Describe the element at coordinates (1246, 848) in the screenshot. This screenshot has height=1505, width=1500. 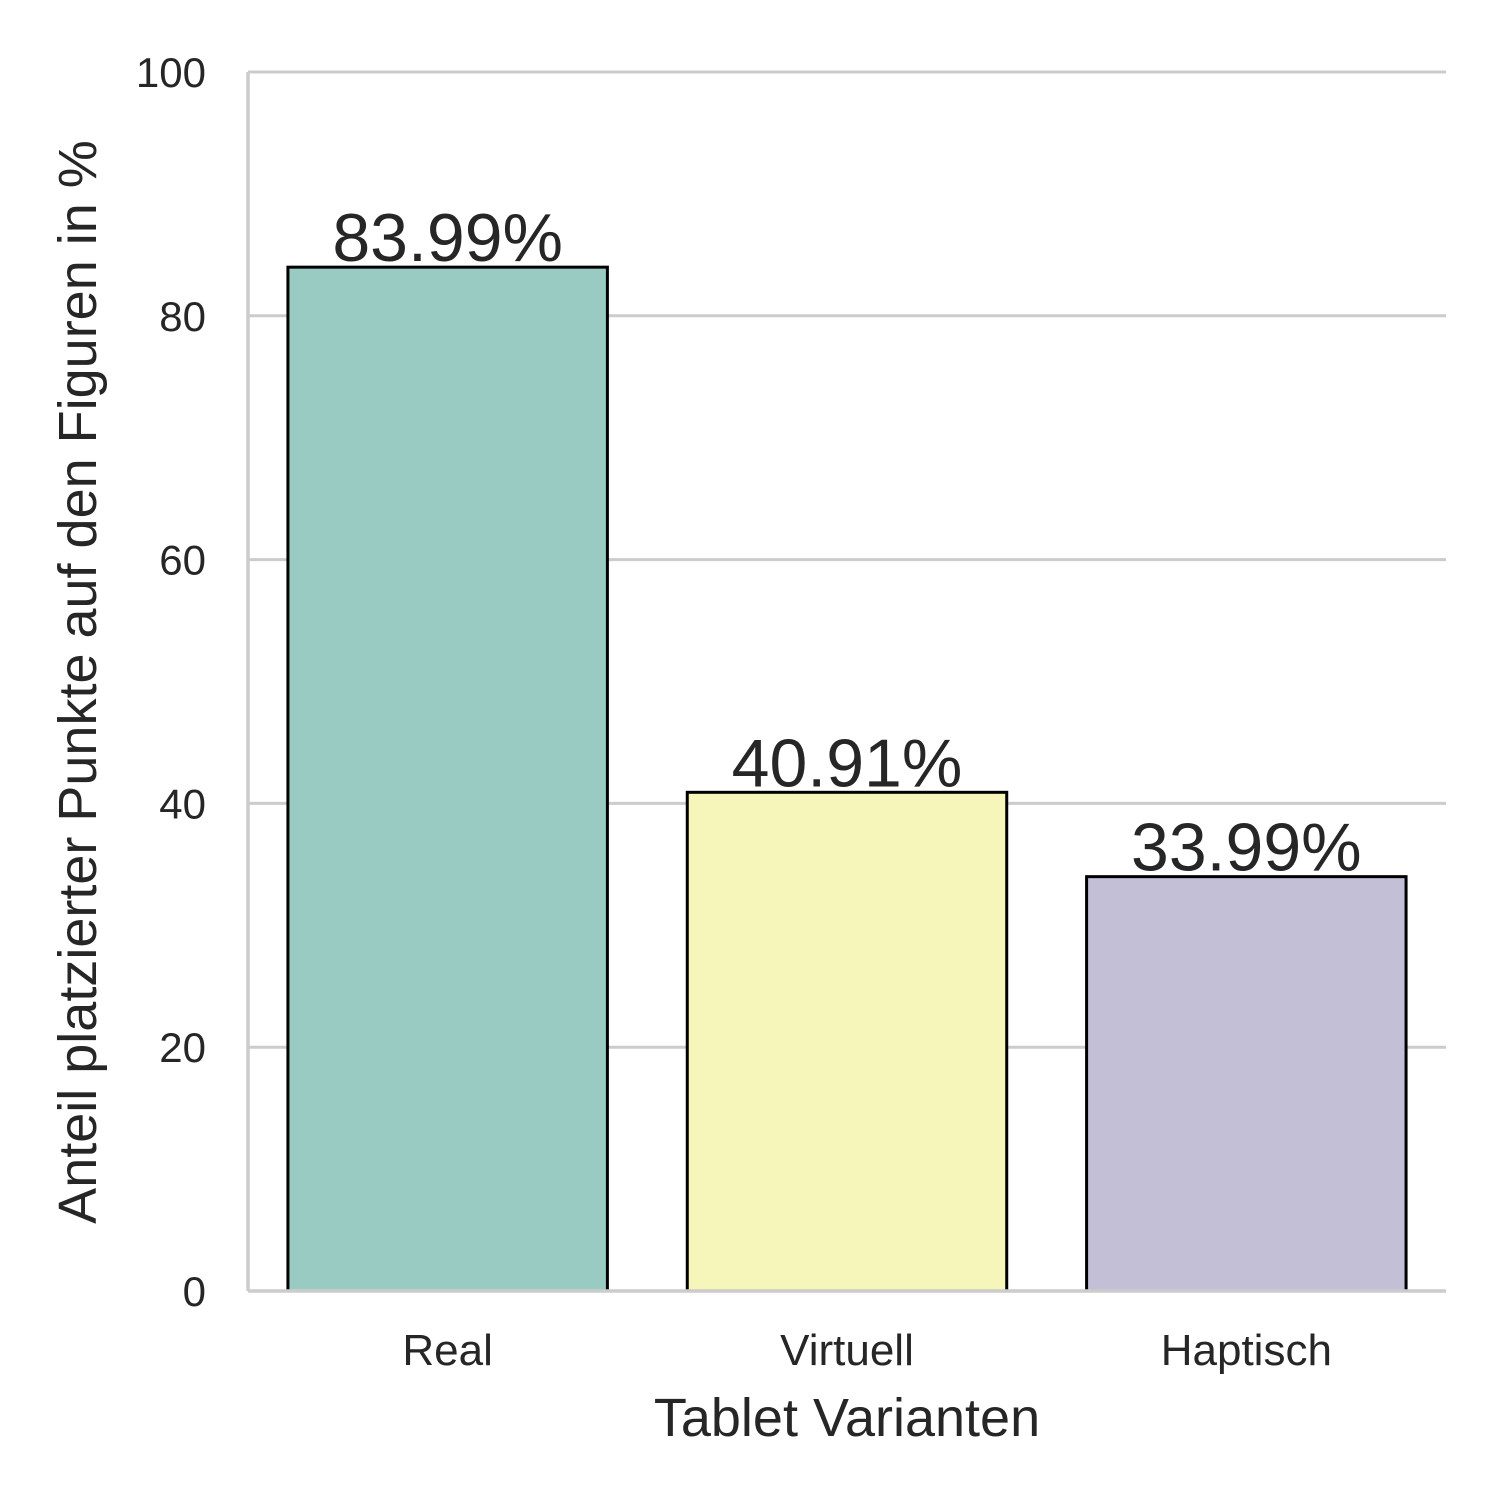
I see `data-label: 33.99%` at that location.